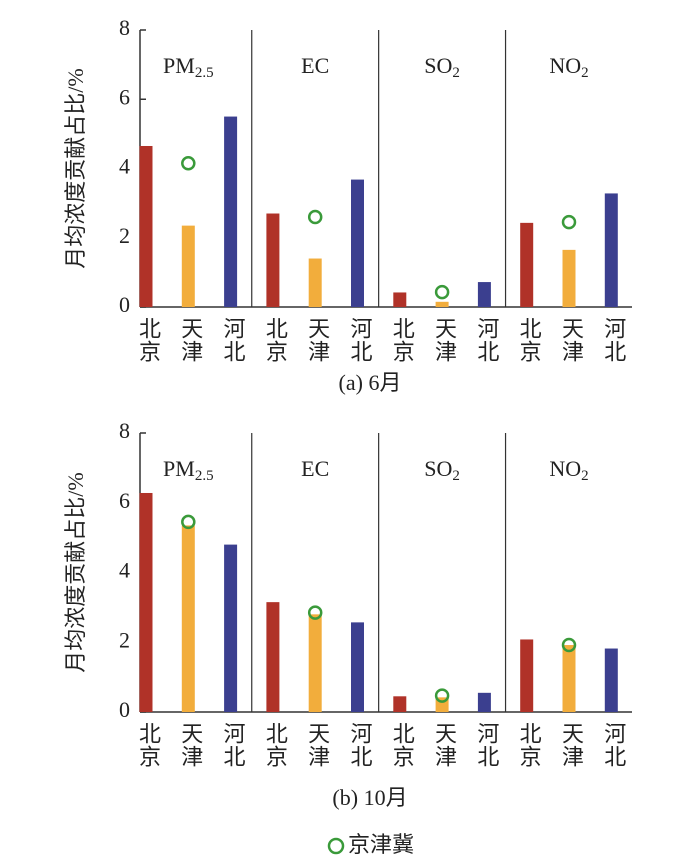  What do you see at coordinates (370, 382) in the screenshot?
I see `caption: (a) 6月` at bounding box center [370, 382].